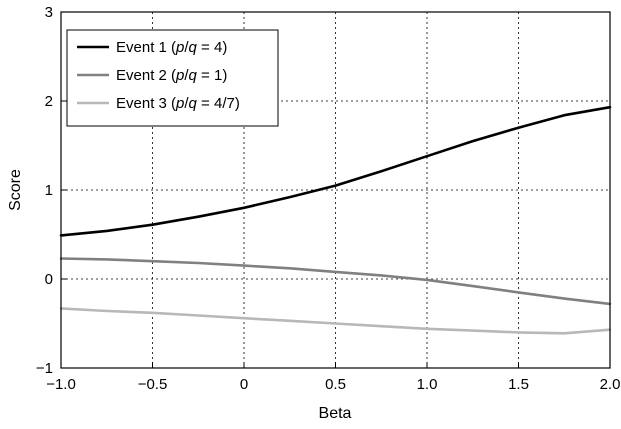 The height and width of the screenshot is (429, 621). Describe the element at coordinates (427, 384) in the screenshot. I see `x-tick-label: 1.0` at that location.